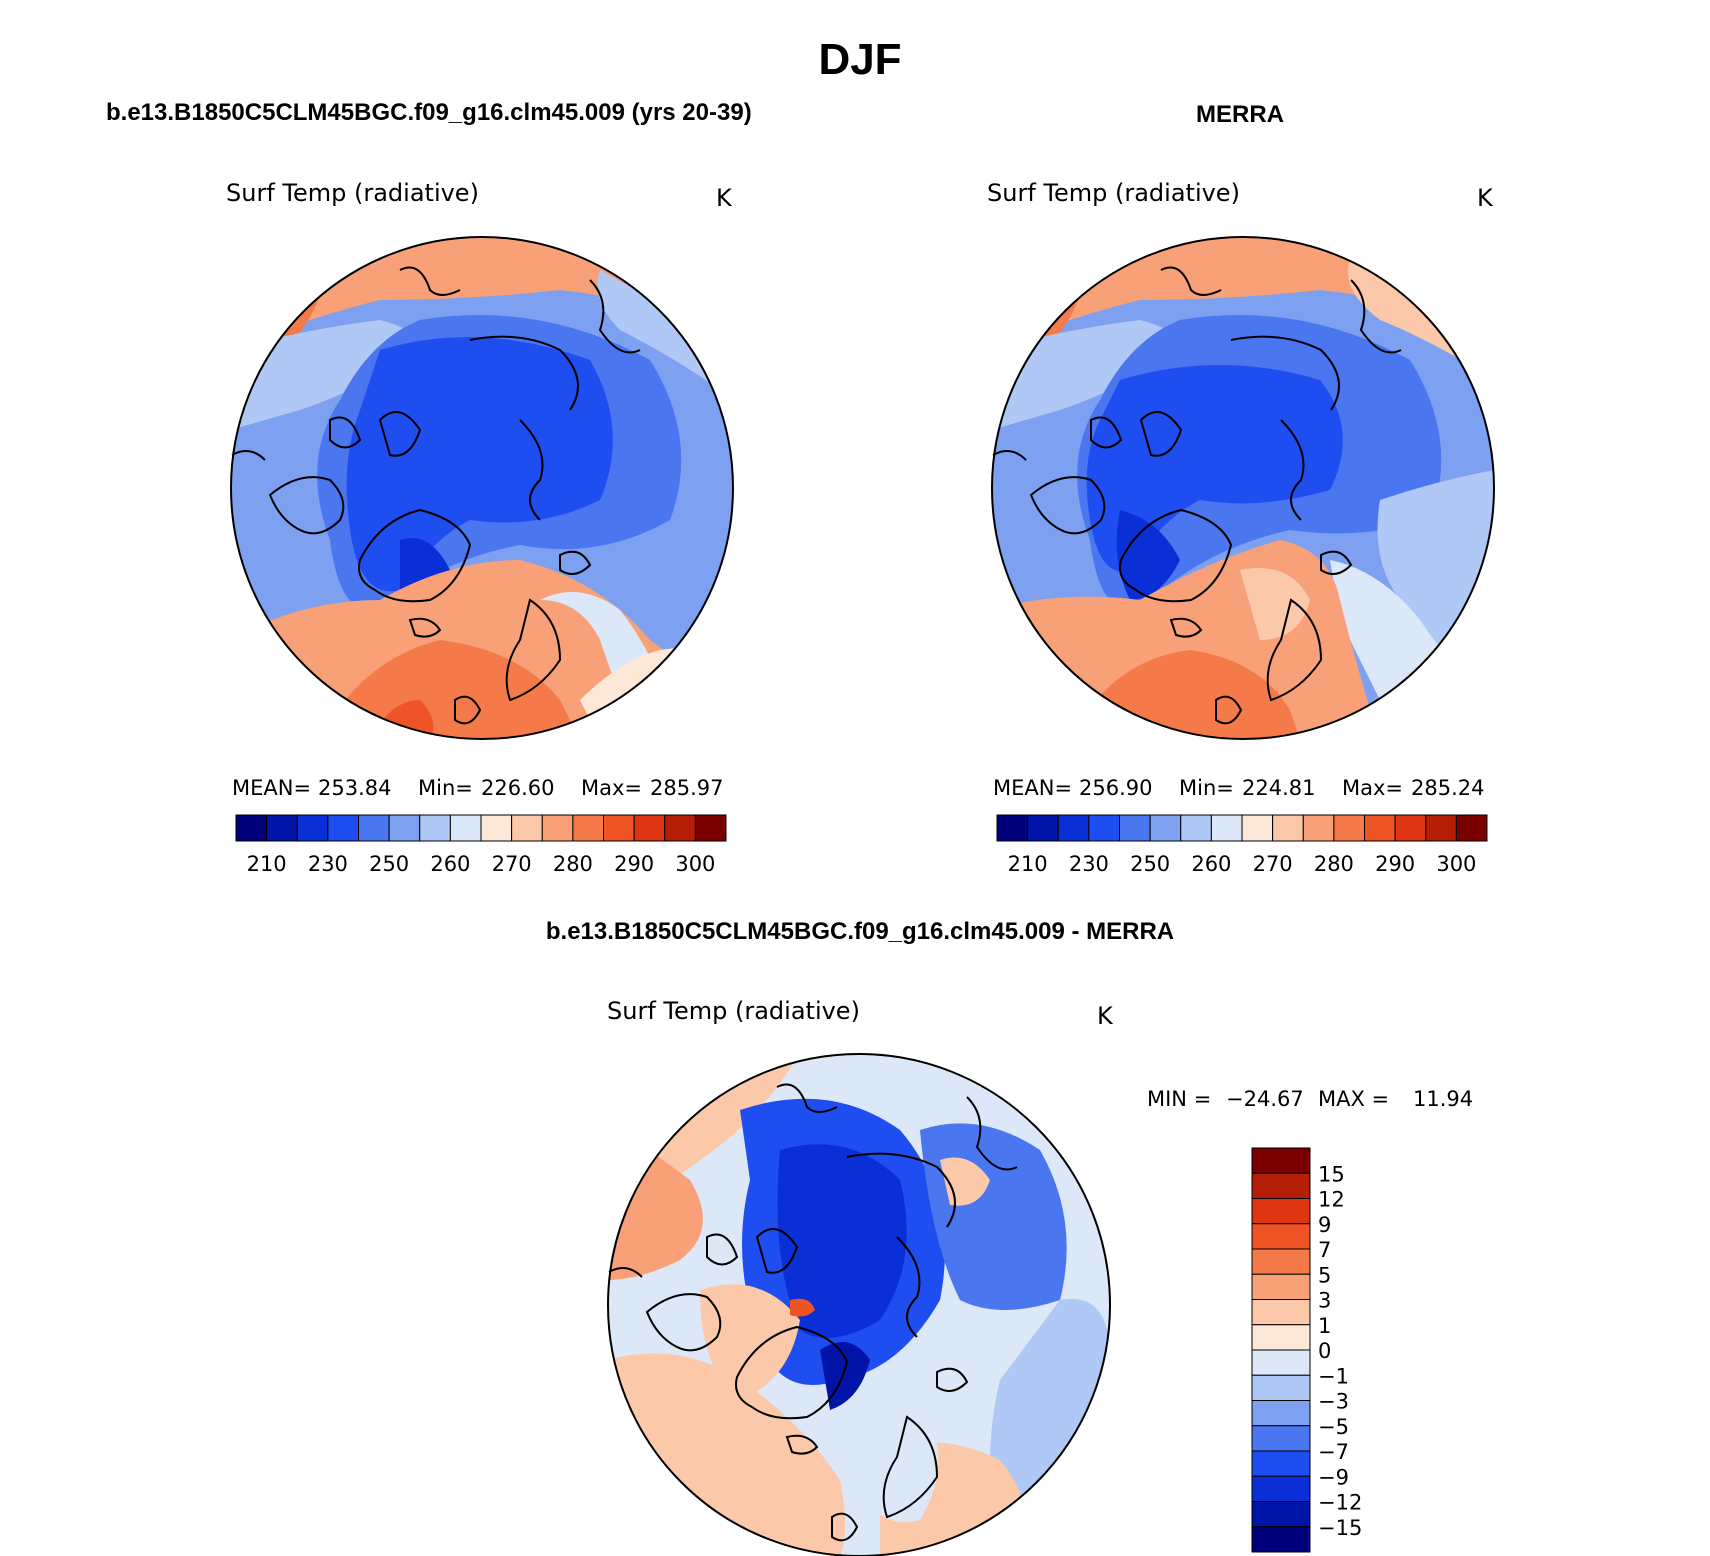 The image size is (1710, 1556). What do you see at coordinates (1278, 788) in the screenshot?
I see `min-value: 224.81` at bounding box center [1278, 788].